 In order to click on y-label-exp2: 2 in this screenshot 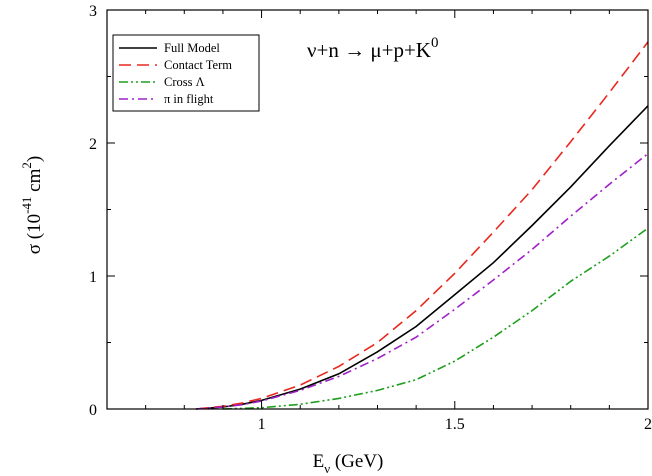, I will do `click(26, 165)`.